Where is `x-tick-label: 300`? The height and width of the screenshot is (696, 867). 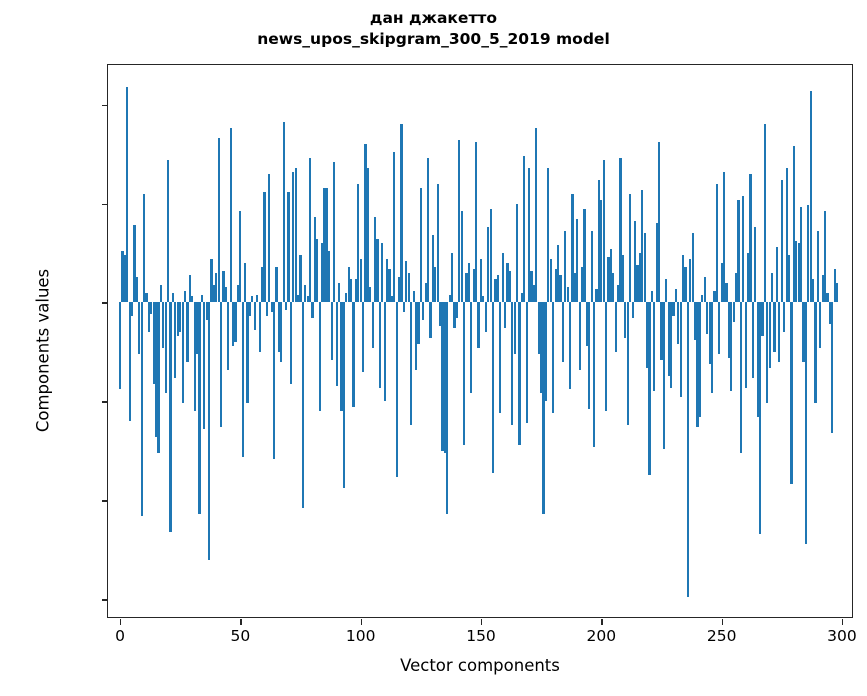 x-tick-label: 300 is located at coordinates (842, 636).